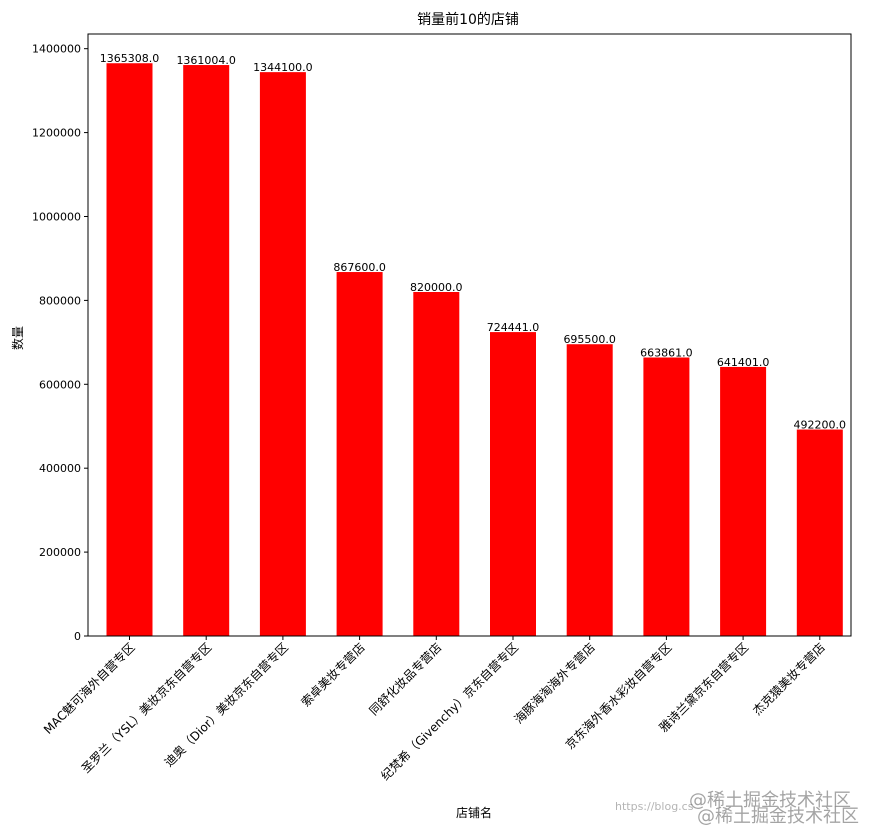  I want to click on y-tick-label: 1200000, so click(56, 133).